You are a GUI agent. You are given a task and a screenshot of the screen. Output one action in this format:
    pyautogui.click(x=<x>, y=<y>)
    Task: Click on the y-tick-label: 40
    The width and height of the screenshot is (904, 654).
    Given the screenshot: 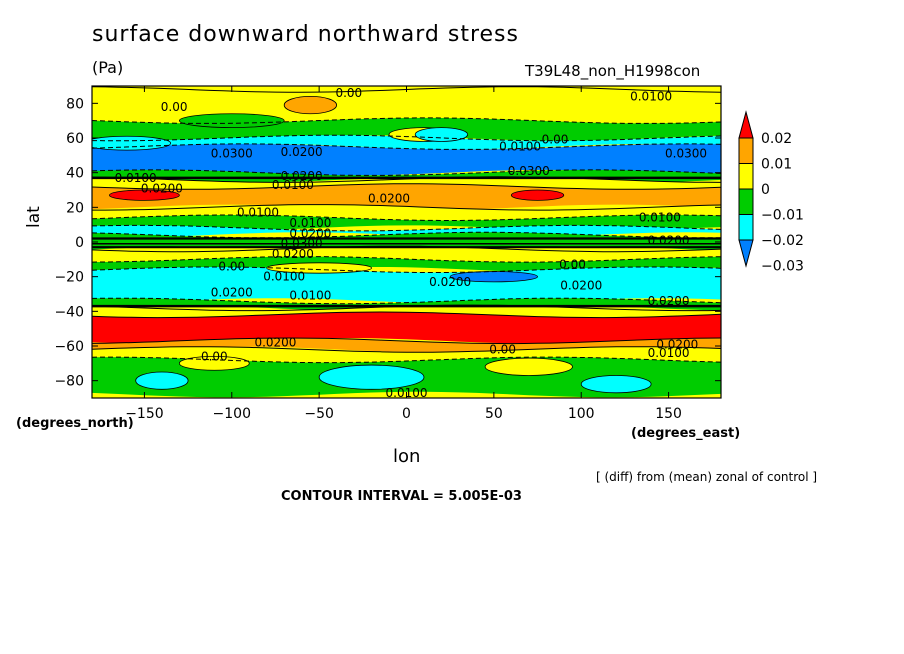 What is the action you would take?
    pyautogui.click(x=75, y=174)
    